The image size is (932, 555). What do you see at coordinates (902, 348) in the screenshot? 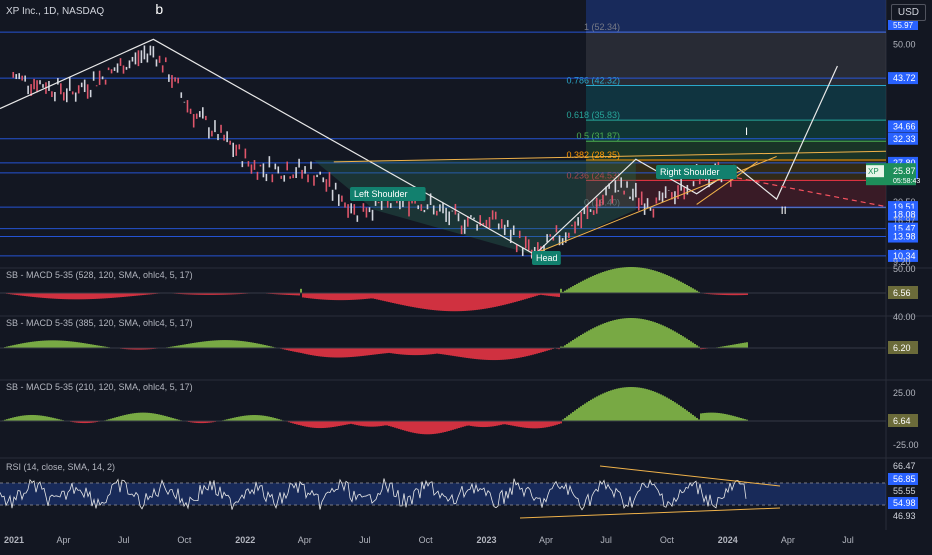
I see `indicator-value: 6.20` at bounding box center [902, 348].